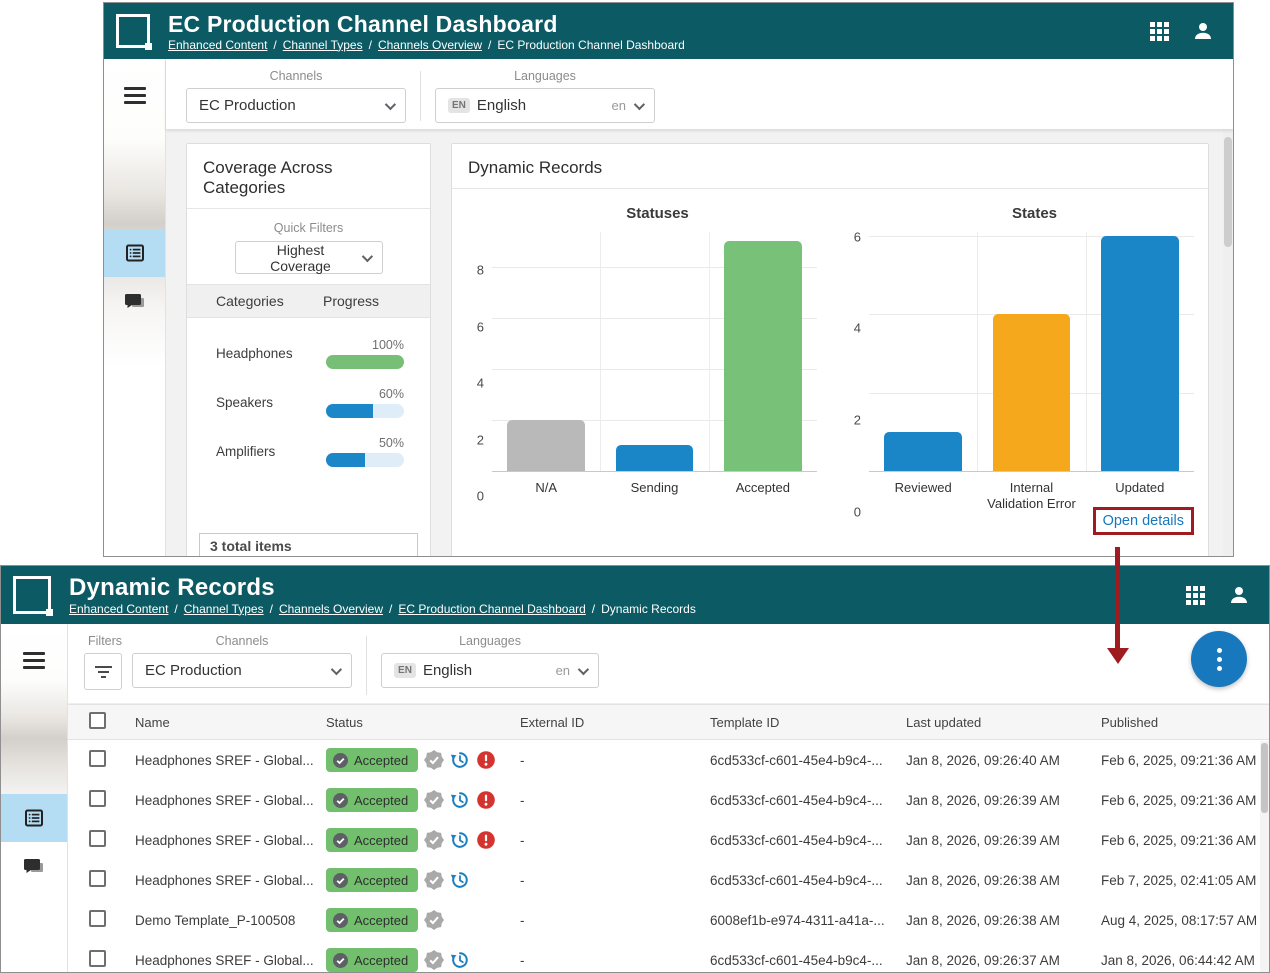 The width and height of the screenshot is (1270, 973). Describe the element at coordinates (245, 402) in the screenshot. I see `category-name: Speakers` at that location.